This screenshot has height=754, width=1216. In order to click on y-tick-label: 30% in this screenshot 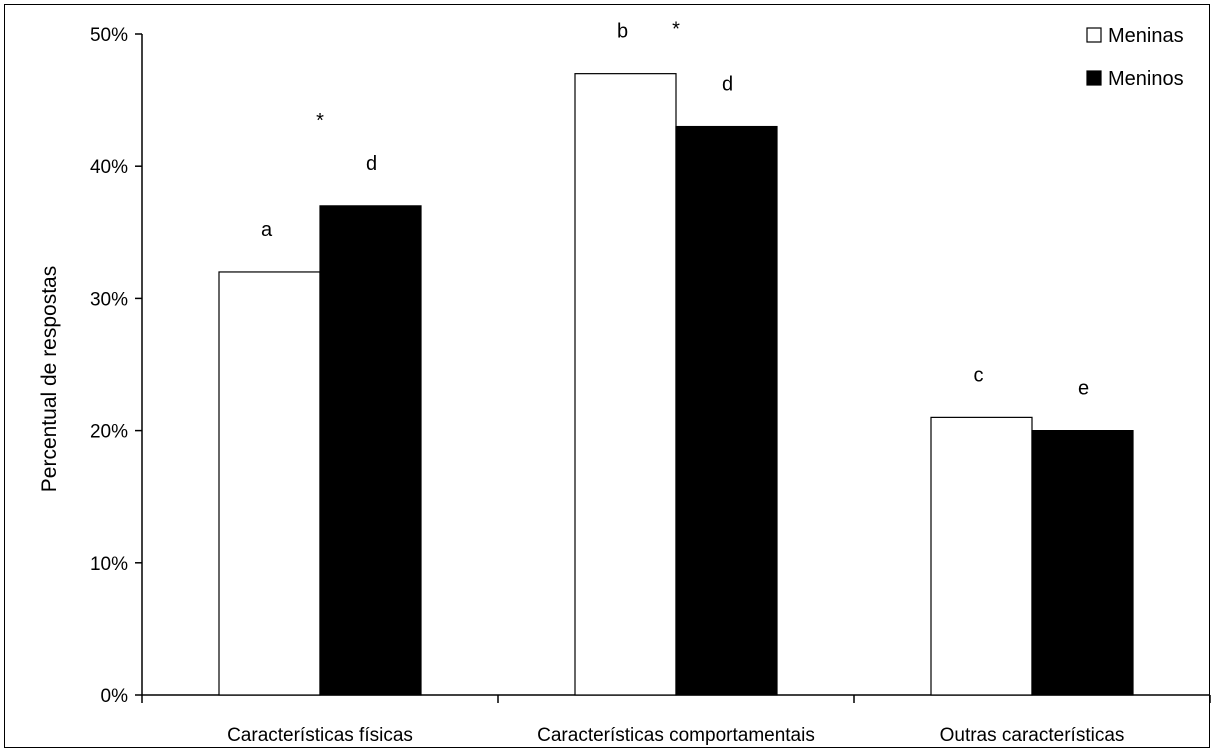, I will do `click(109, 299)`.